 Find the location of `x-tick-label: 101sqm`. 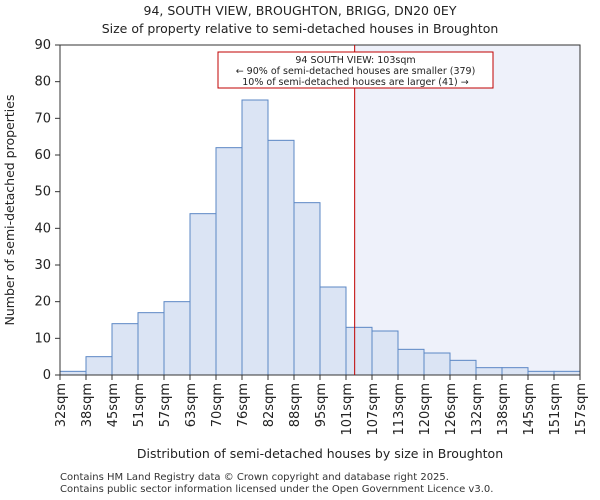

x-tick-label: 101sqm is located at coordinates (347, 409).